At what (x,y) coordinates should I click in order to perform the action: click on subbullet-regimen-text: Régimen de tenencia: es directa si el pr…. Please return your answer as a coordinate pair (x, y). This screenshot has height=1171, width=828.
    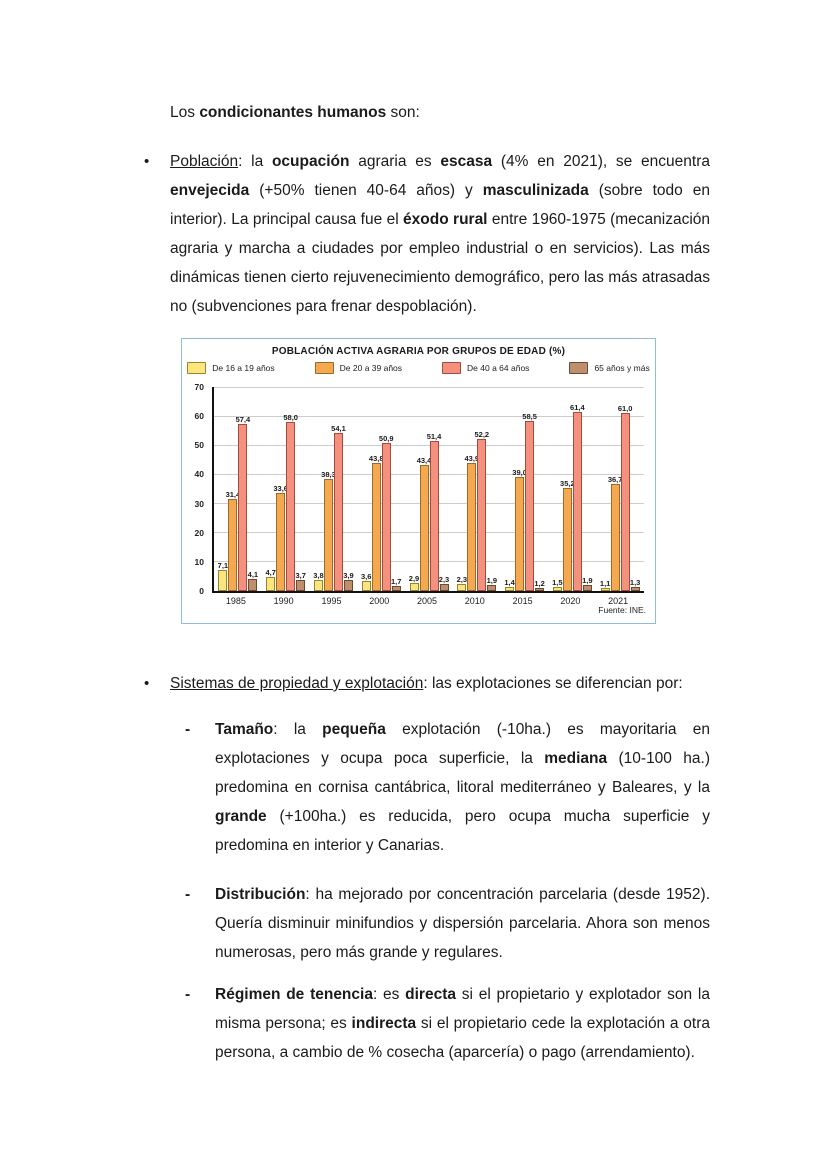
    Looking at the image, I should click on (462, 1023).